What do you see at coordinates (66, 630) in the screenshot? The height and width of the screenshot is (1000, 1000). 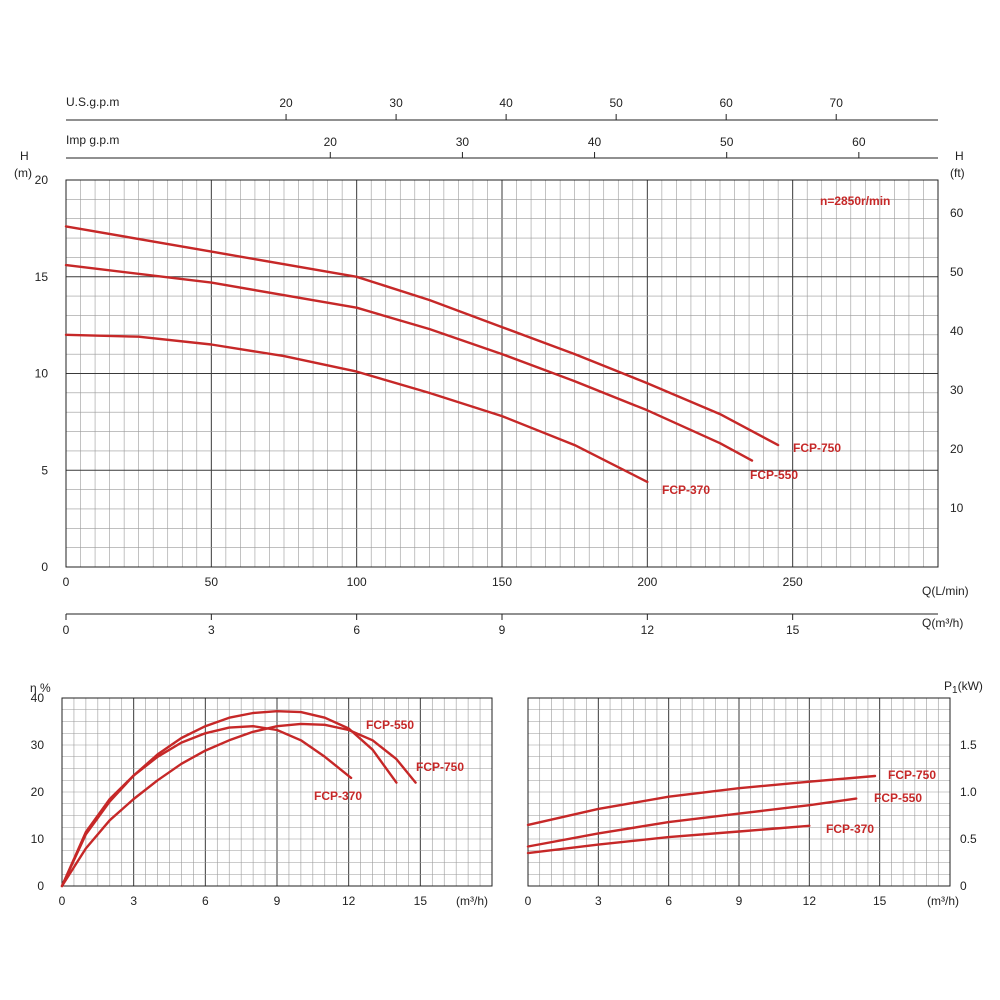 I see `m3h-tick-label: 0` at bounding box center [66, 630].